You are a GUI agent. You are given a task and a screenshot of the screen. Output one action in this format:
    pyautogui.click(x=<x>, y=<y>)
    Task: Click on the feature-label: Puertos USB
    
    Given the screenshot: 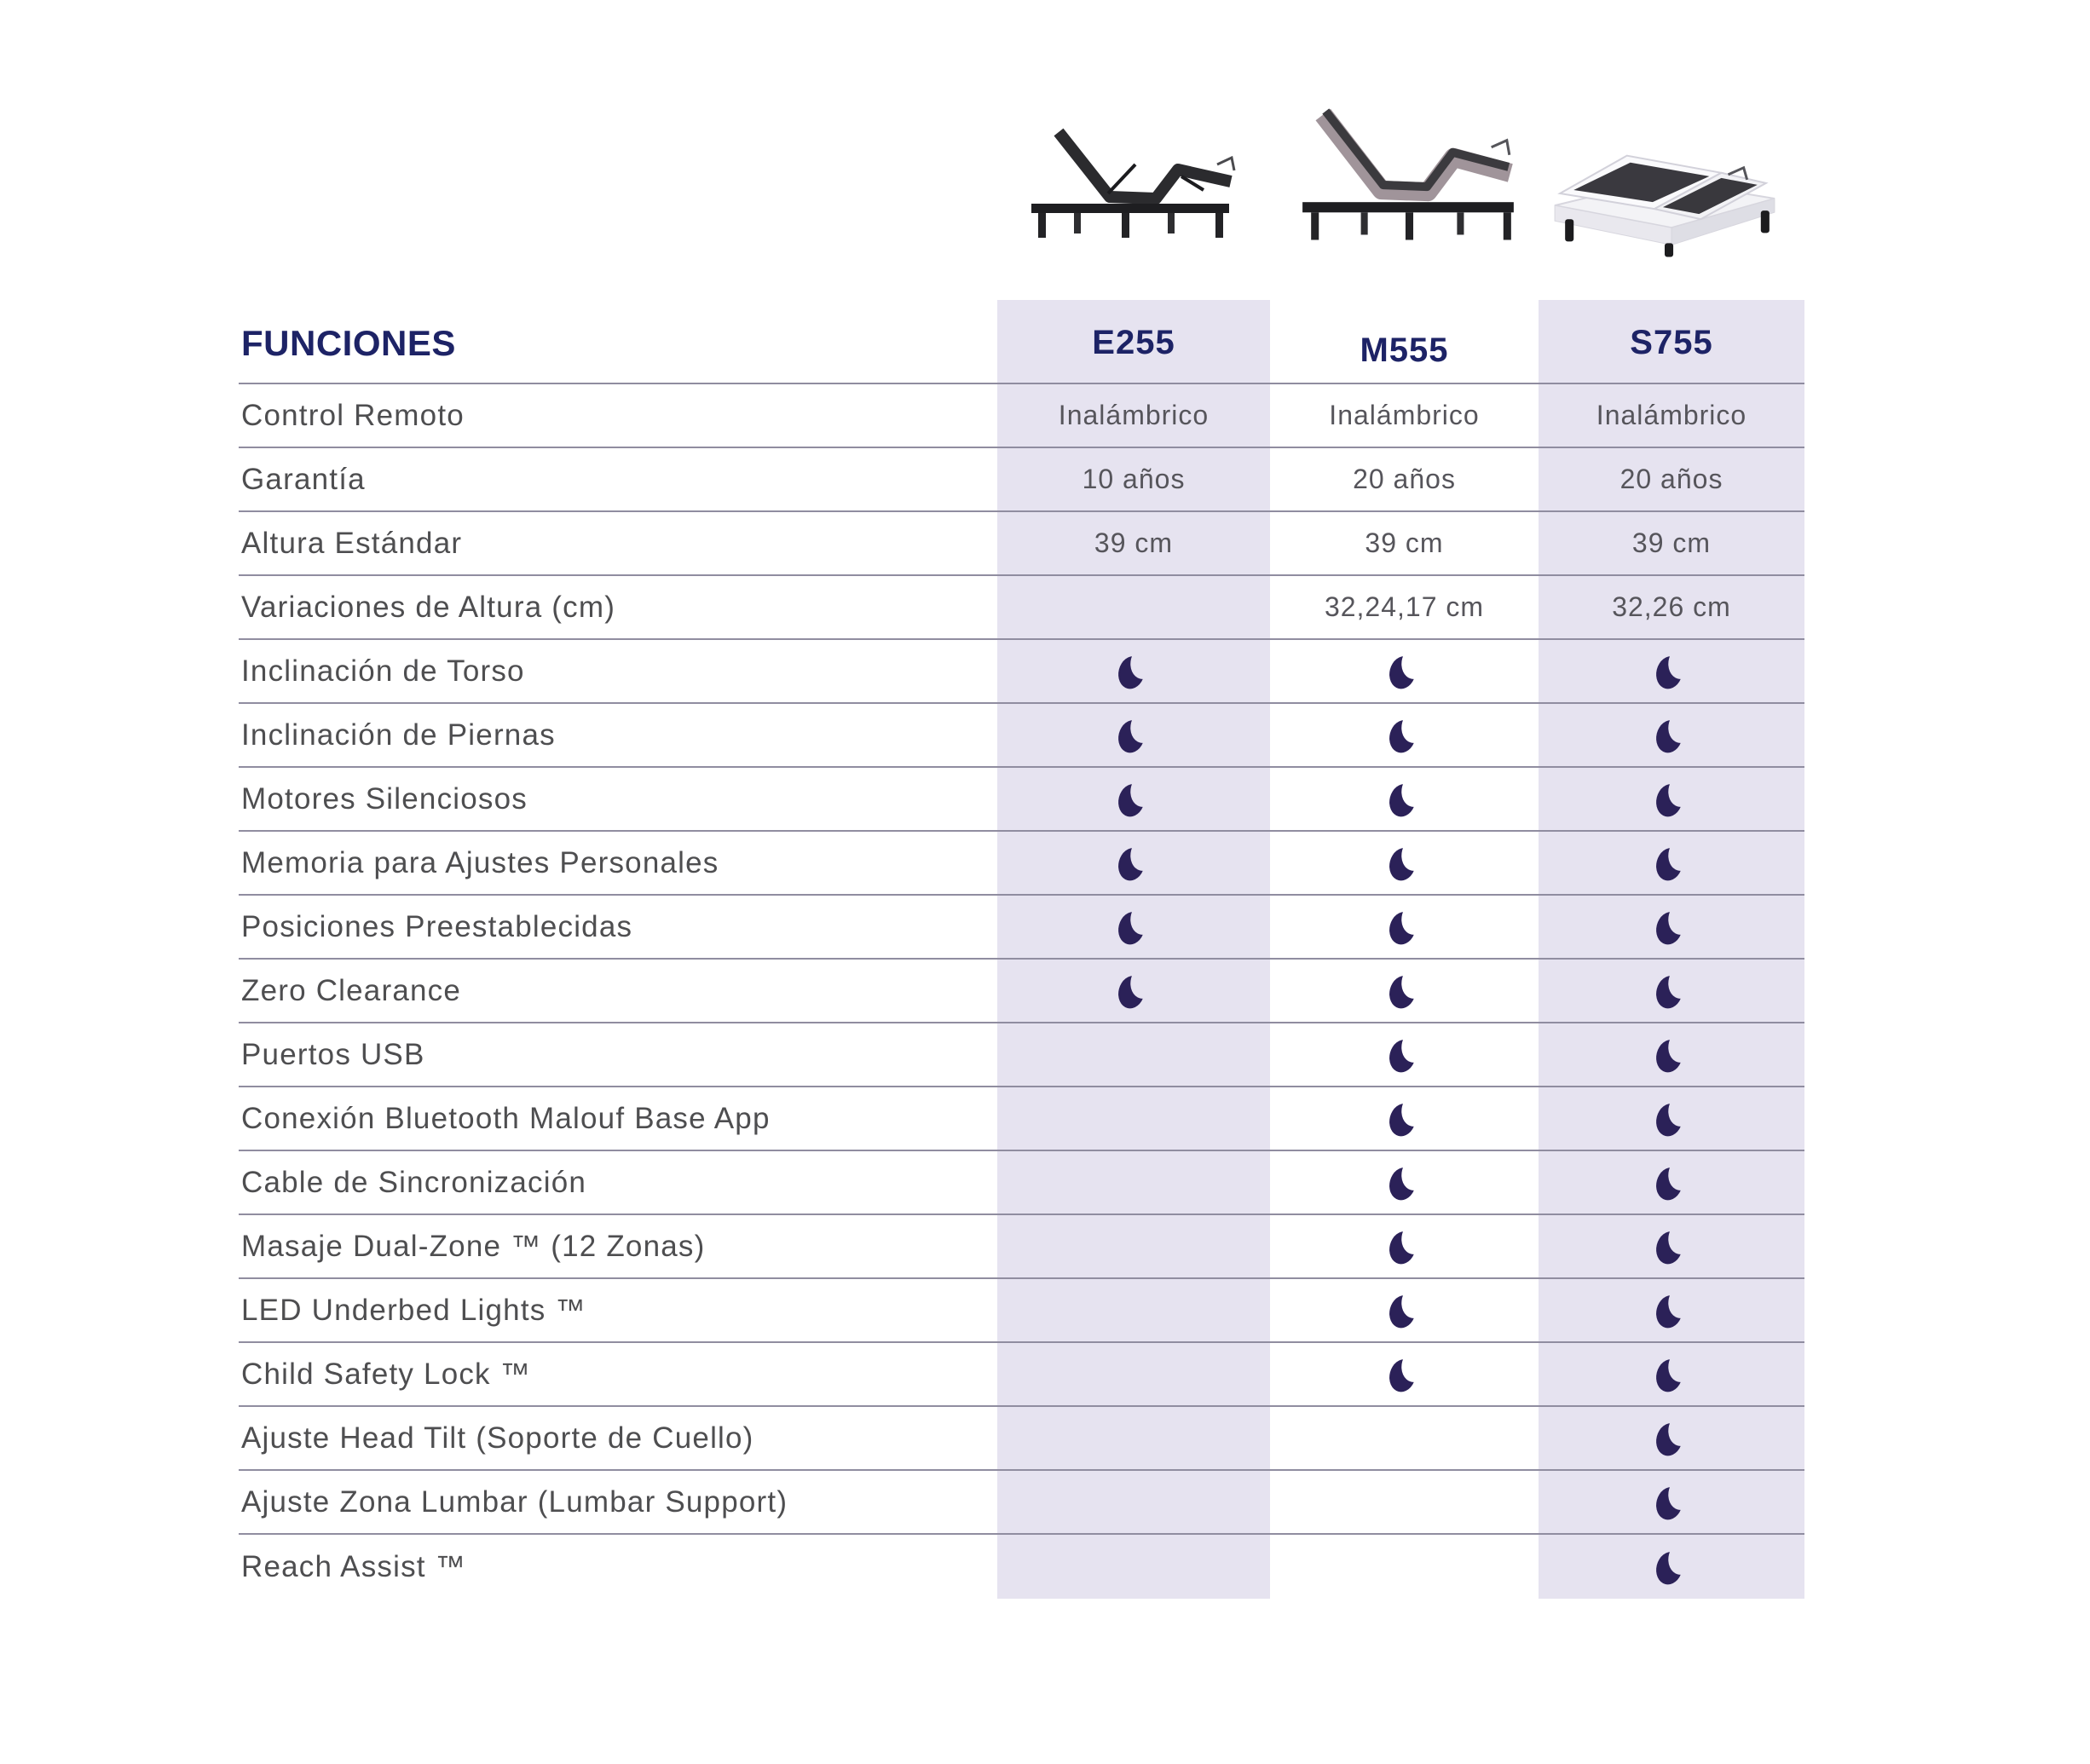 What is the action you would take?
    pyautogui.click(x=333, y=1054)
    